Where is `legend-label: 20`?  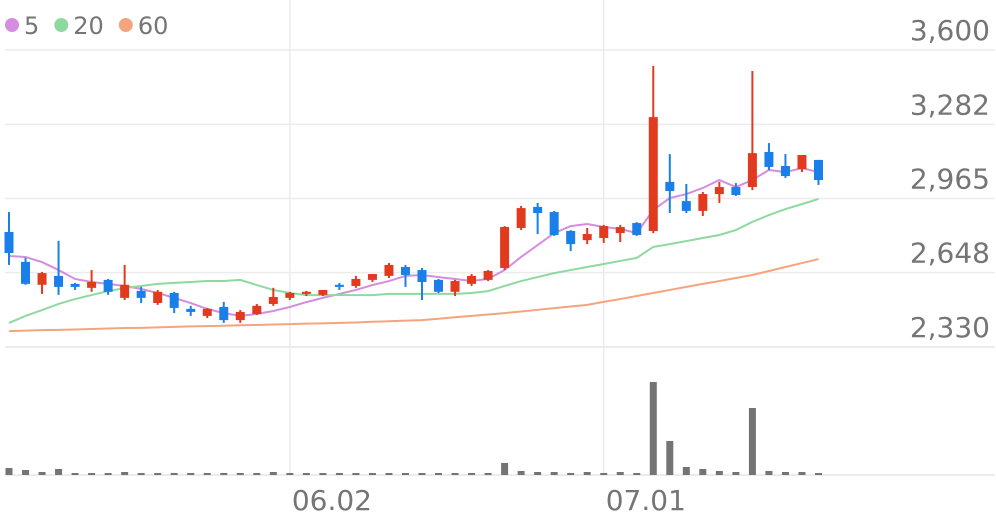
legend-label: 20 is located at coordinates (88, 26).